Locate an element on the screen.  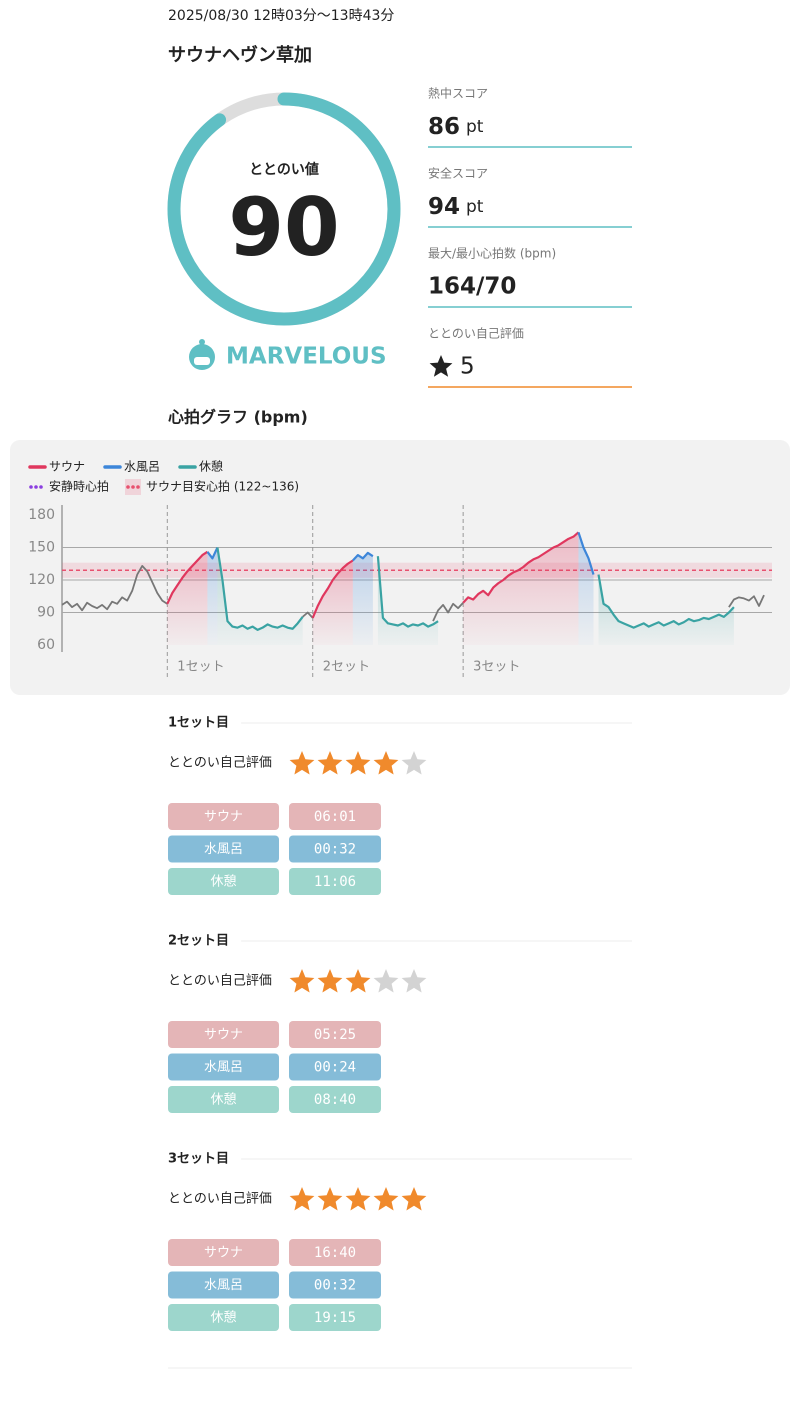
stat-value: 5 is located at coordinates (467, 367).